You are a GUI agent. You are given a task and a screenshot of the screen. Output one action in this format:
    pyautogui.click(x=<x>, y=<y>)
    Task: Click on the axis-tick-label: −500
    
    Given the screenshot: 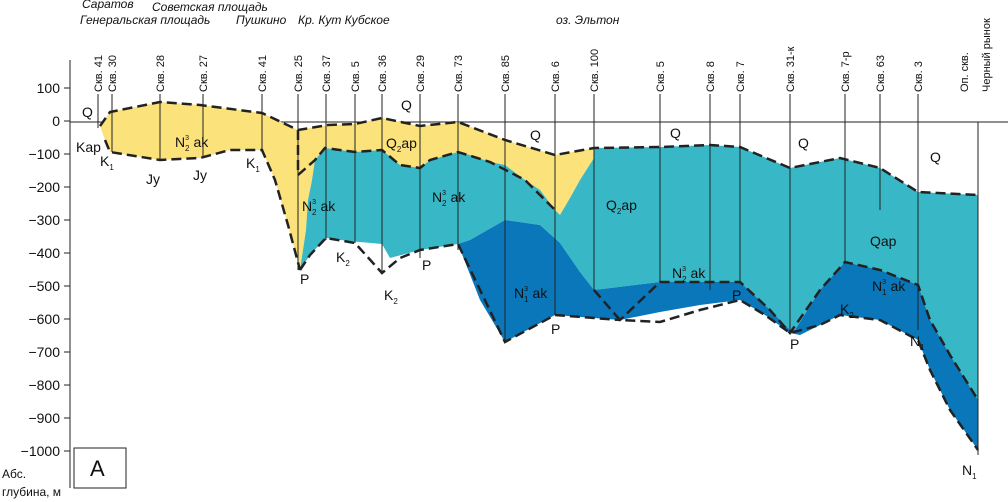 What is the action you would take?
    pyautogui.click(x=44, y=286)
    